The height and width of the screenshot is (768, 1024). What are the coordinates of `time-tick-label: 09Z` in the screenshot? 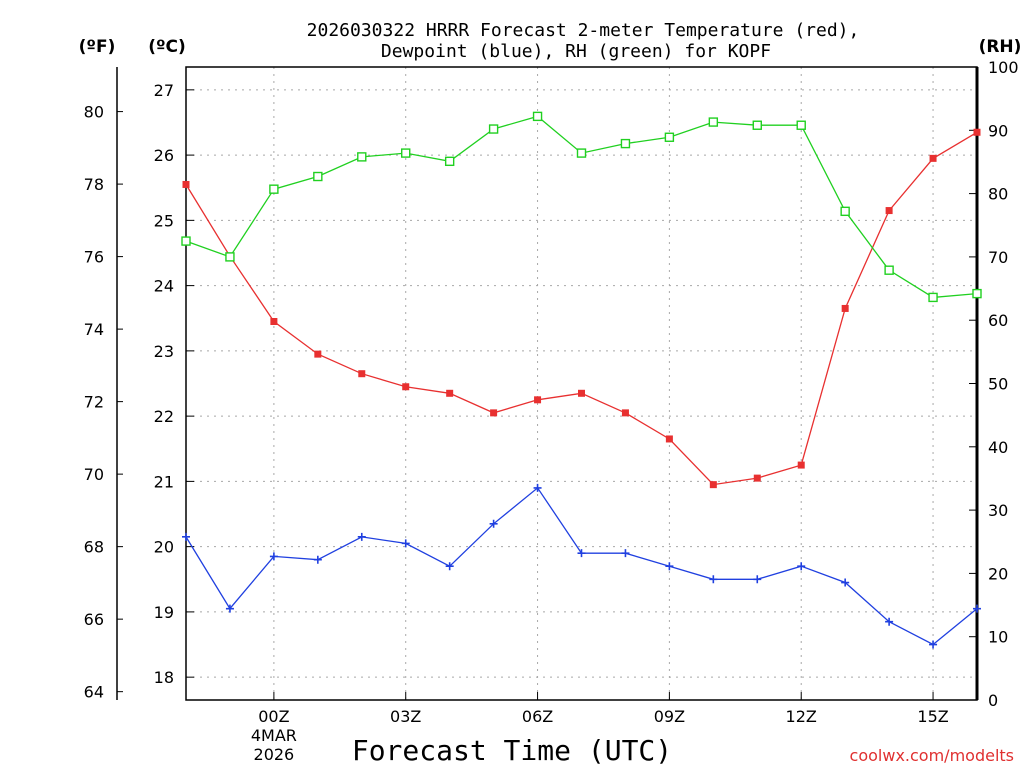 It's located at (669, 716).